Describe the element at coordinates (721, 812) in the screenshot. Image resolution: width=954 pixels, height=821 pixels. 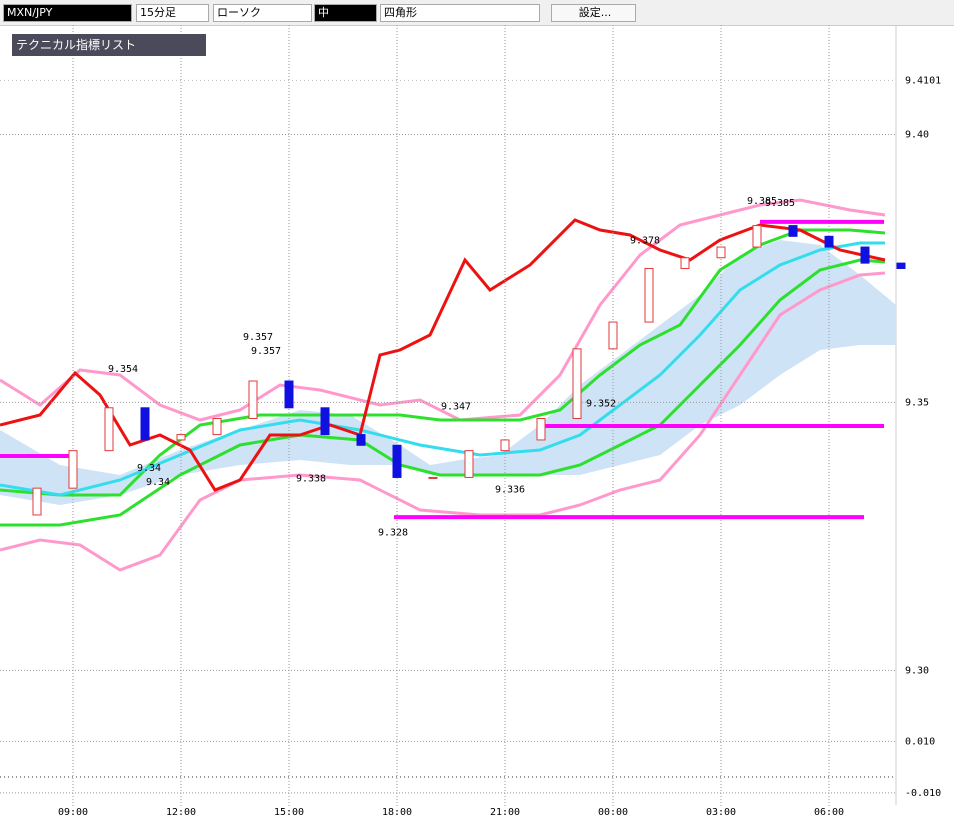
I see `x-tick-label: 03:00` at that location.